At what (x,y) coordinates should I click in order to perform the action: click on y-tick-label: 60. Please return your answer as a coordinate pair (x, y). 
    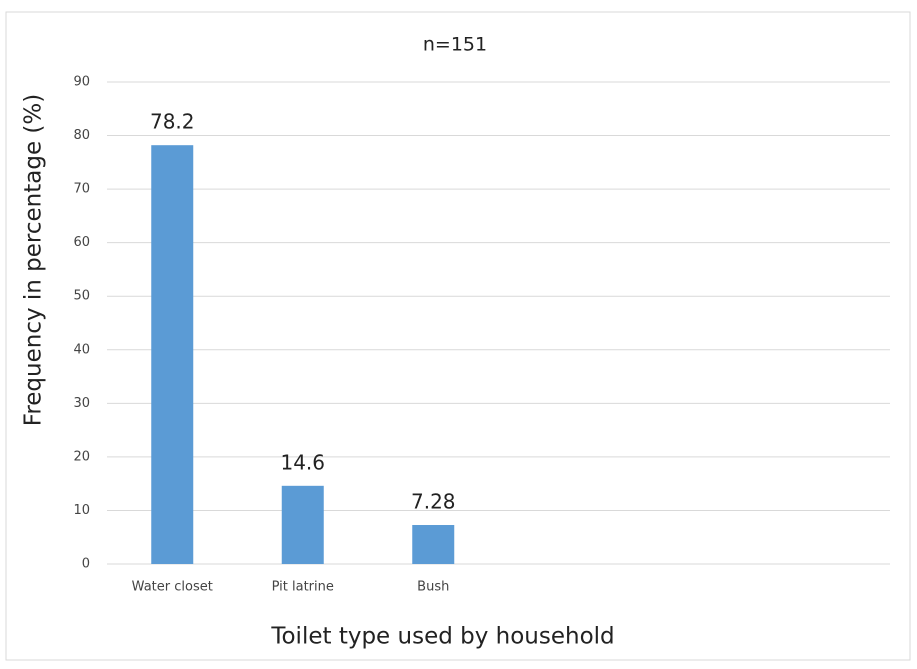
    Looking at the image, I should click on (81, 242).